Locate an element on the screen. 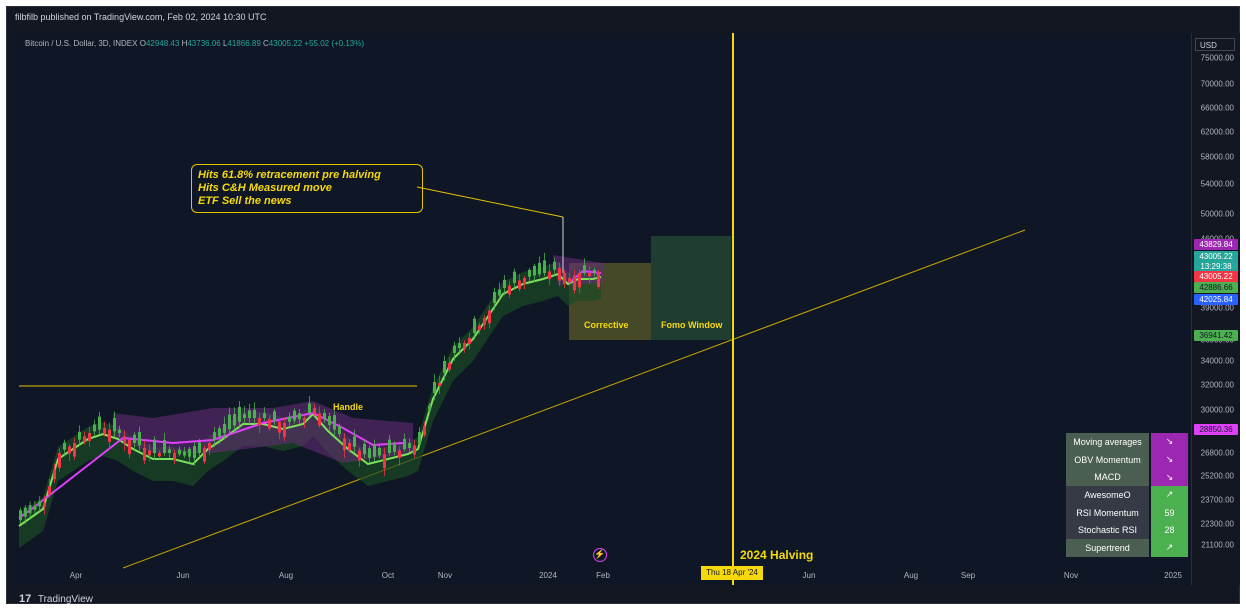 This screenshot has height=610, width=1246. dashboard-row: RSI Momentum 59 is located at coordinates (1127, 512).